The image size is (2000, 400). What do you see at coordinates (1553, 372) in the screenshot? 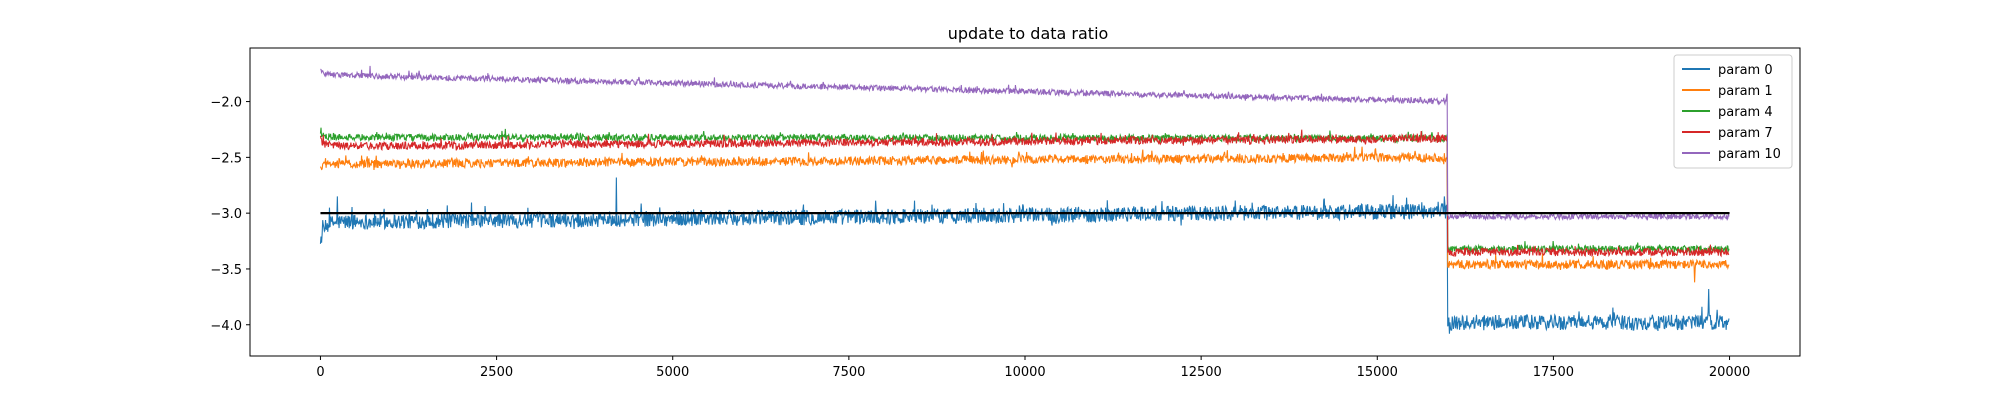
I see `x-tick-label: 17500` at bounding box center [1553, 372].